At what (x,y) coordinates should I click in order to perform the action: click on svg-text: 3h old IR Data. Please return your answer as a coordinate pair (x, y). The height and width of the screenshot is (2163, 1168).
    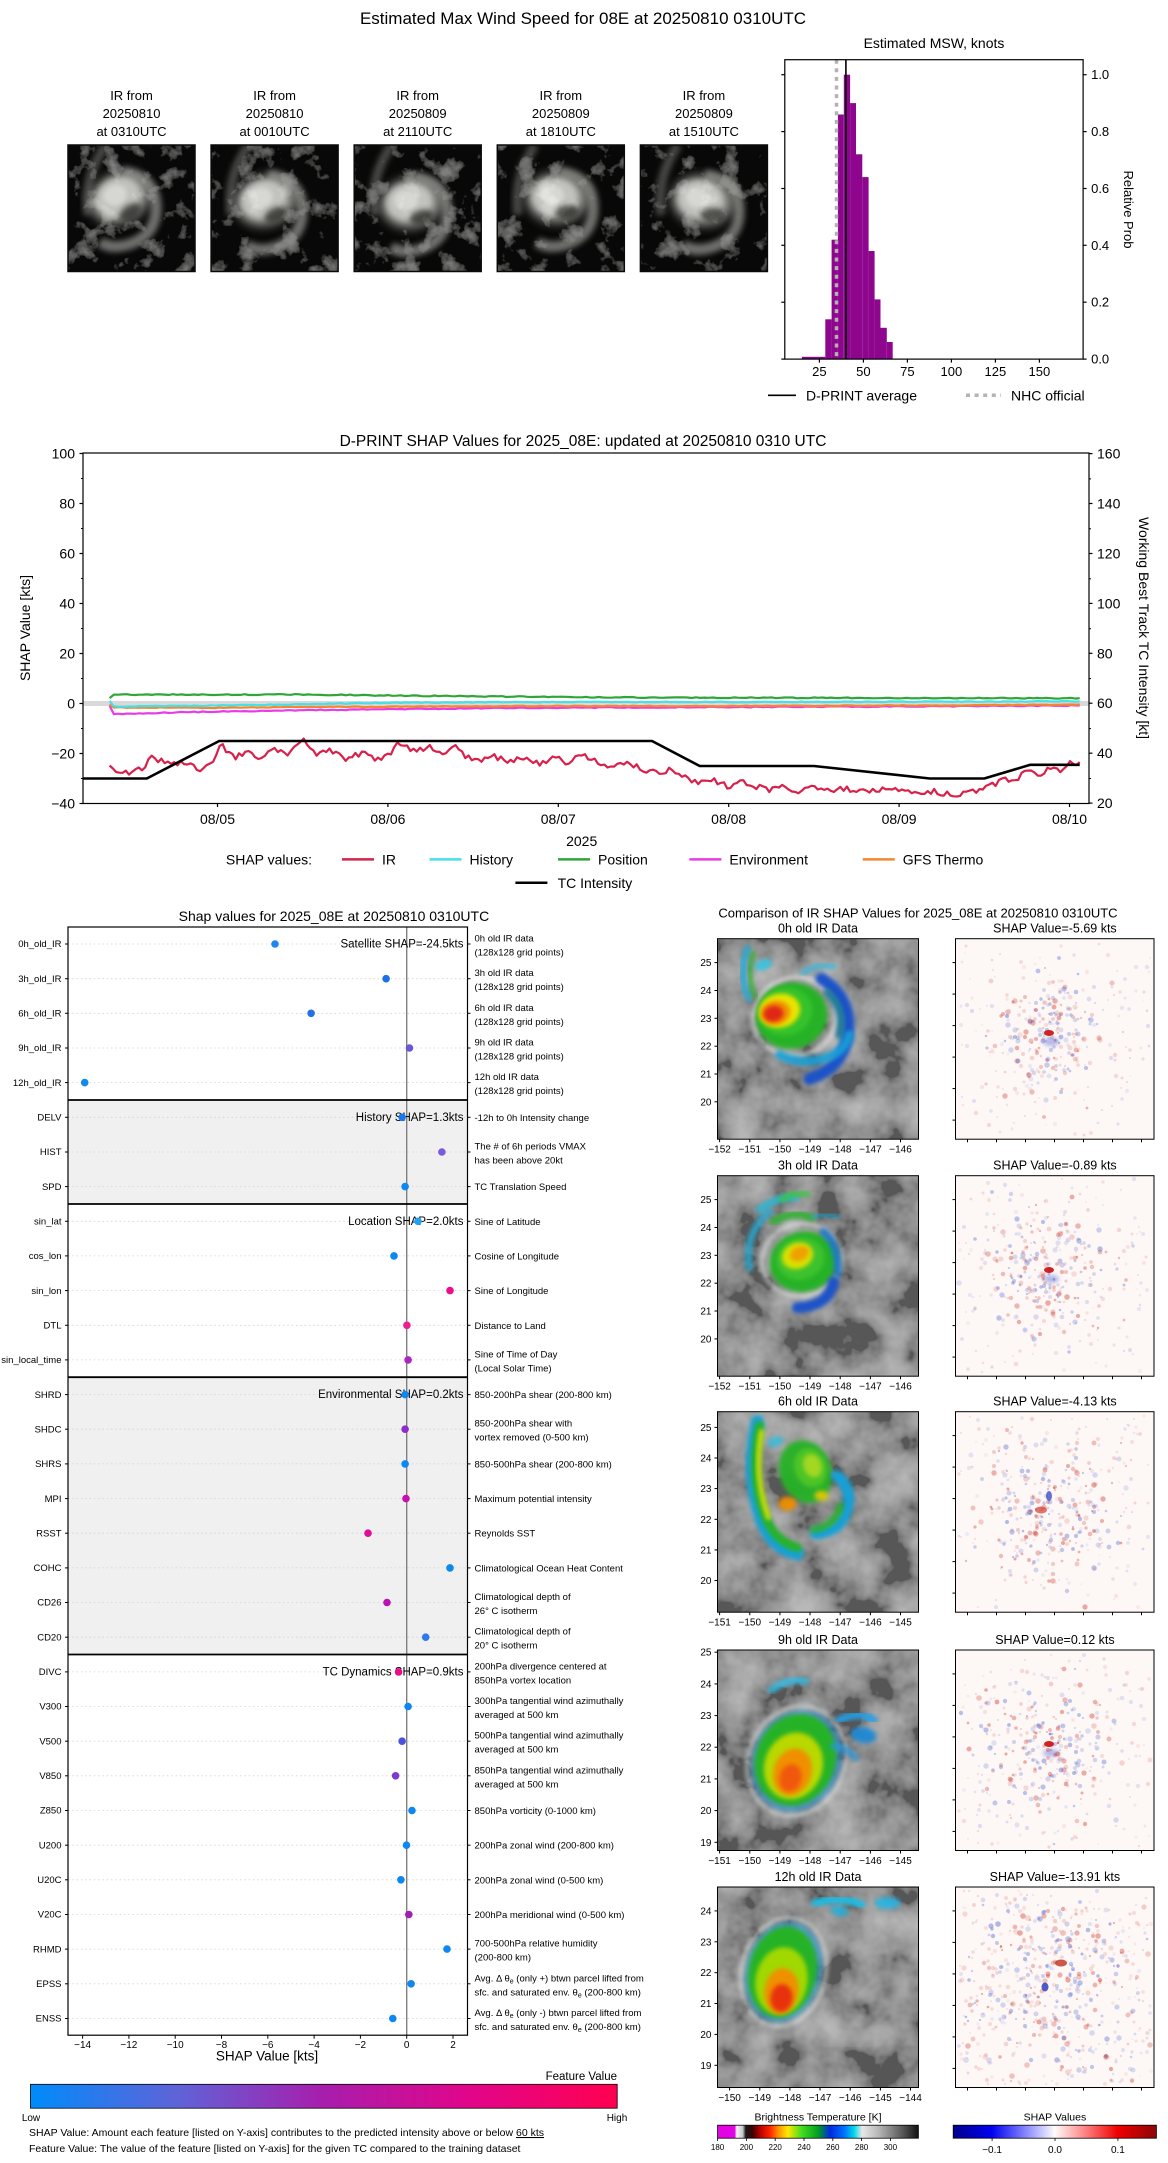
    Looking at the image, I should click on (818, 1166).